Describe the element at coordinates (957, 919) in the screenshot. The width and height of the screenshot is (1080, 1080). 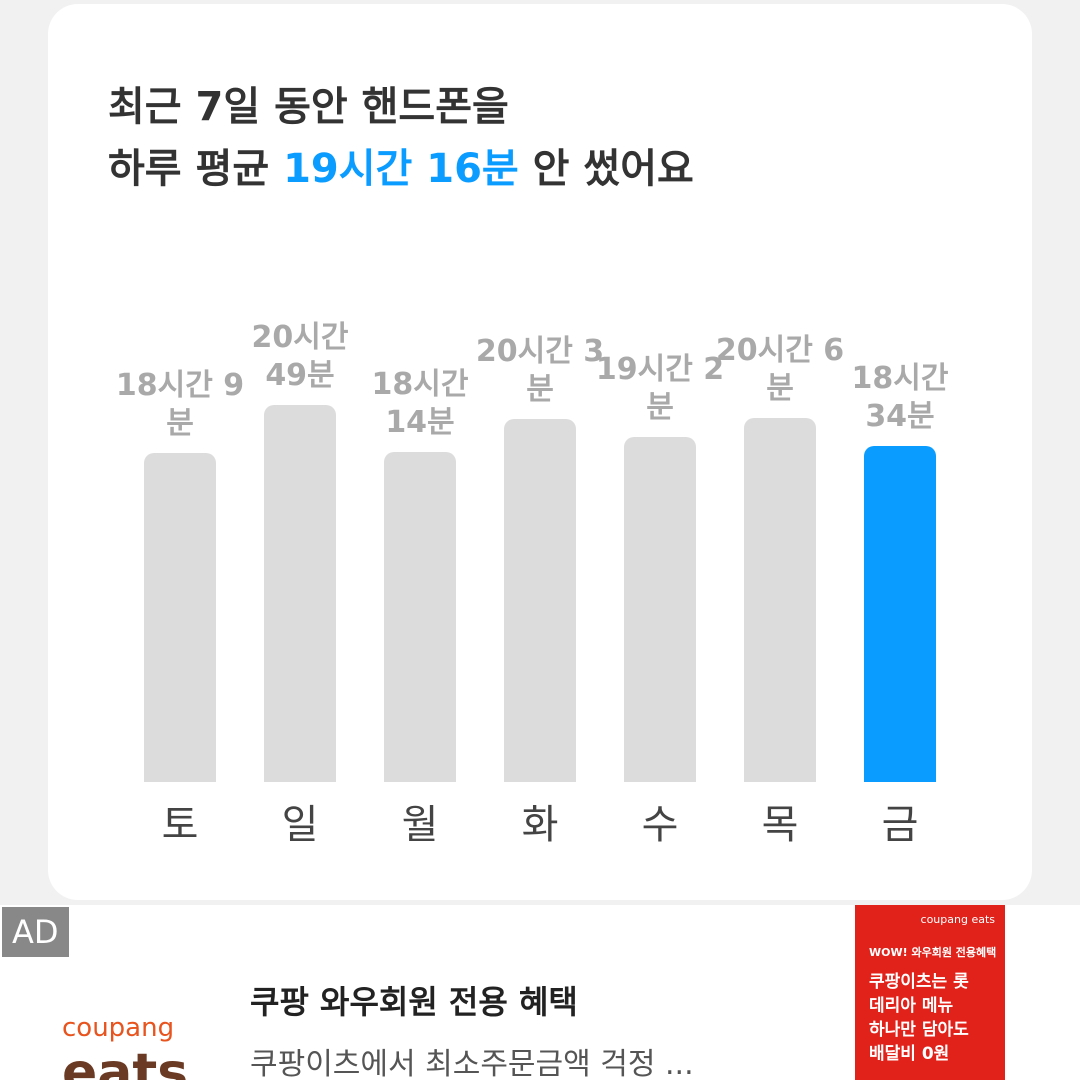
I see `image-brand: coupang eats` at that location.